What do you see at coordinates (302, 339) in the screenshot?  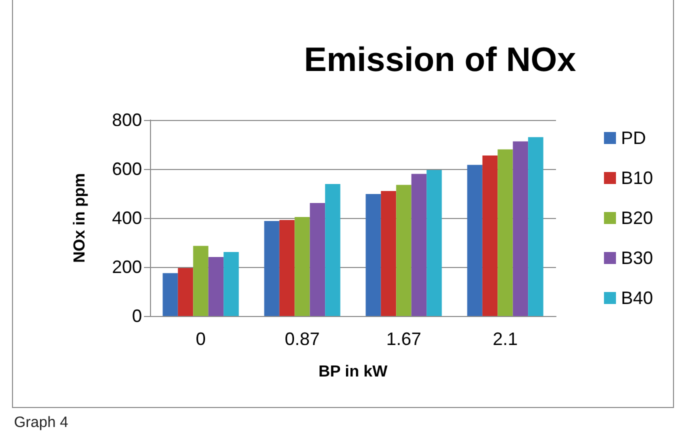 I see `x-tick-label: 0.87` at bounding box center [302, 339].